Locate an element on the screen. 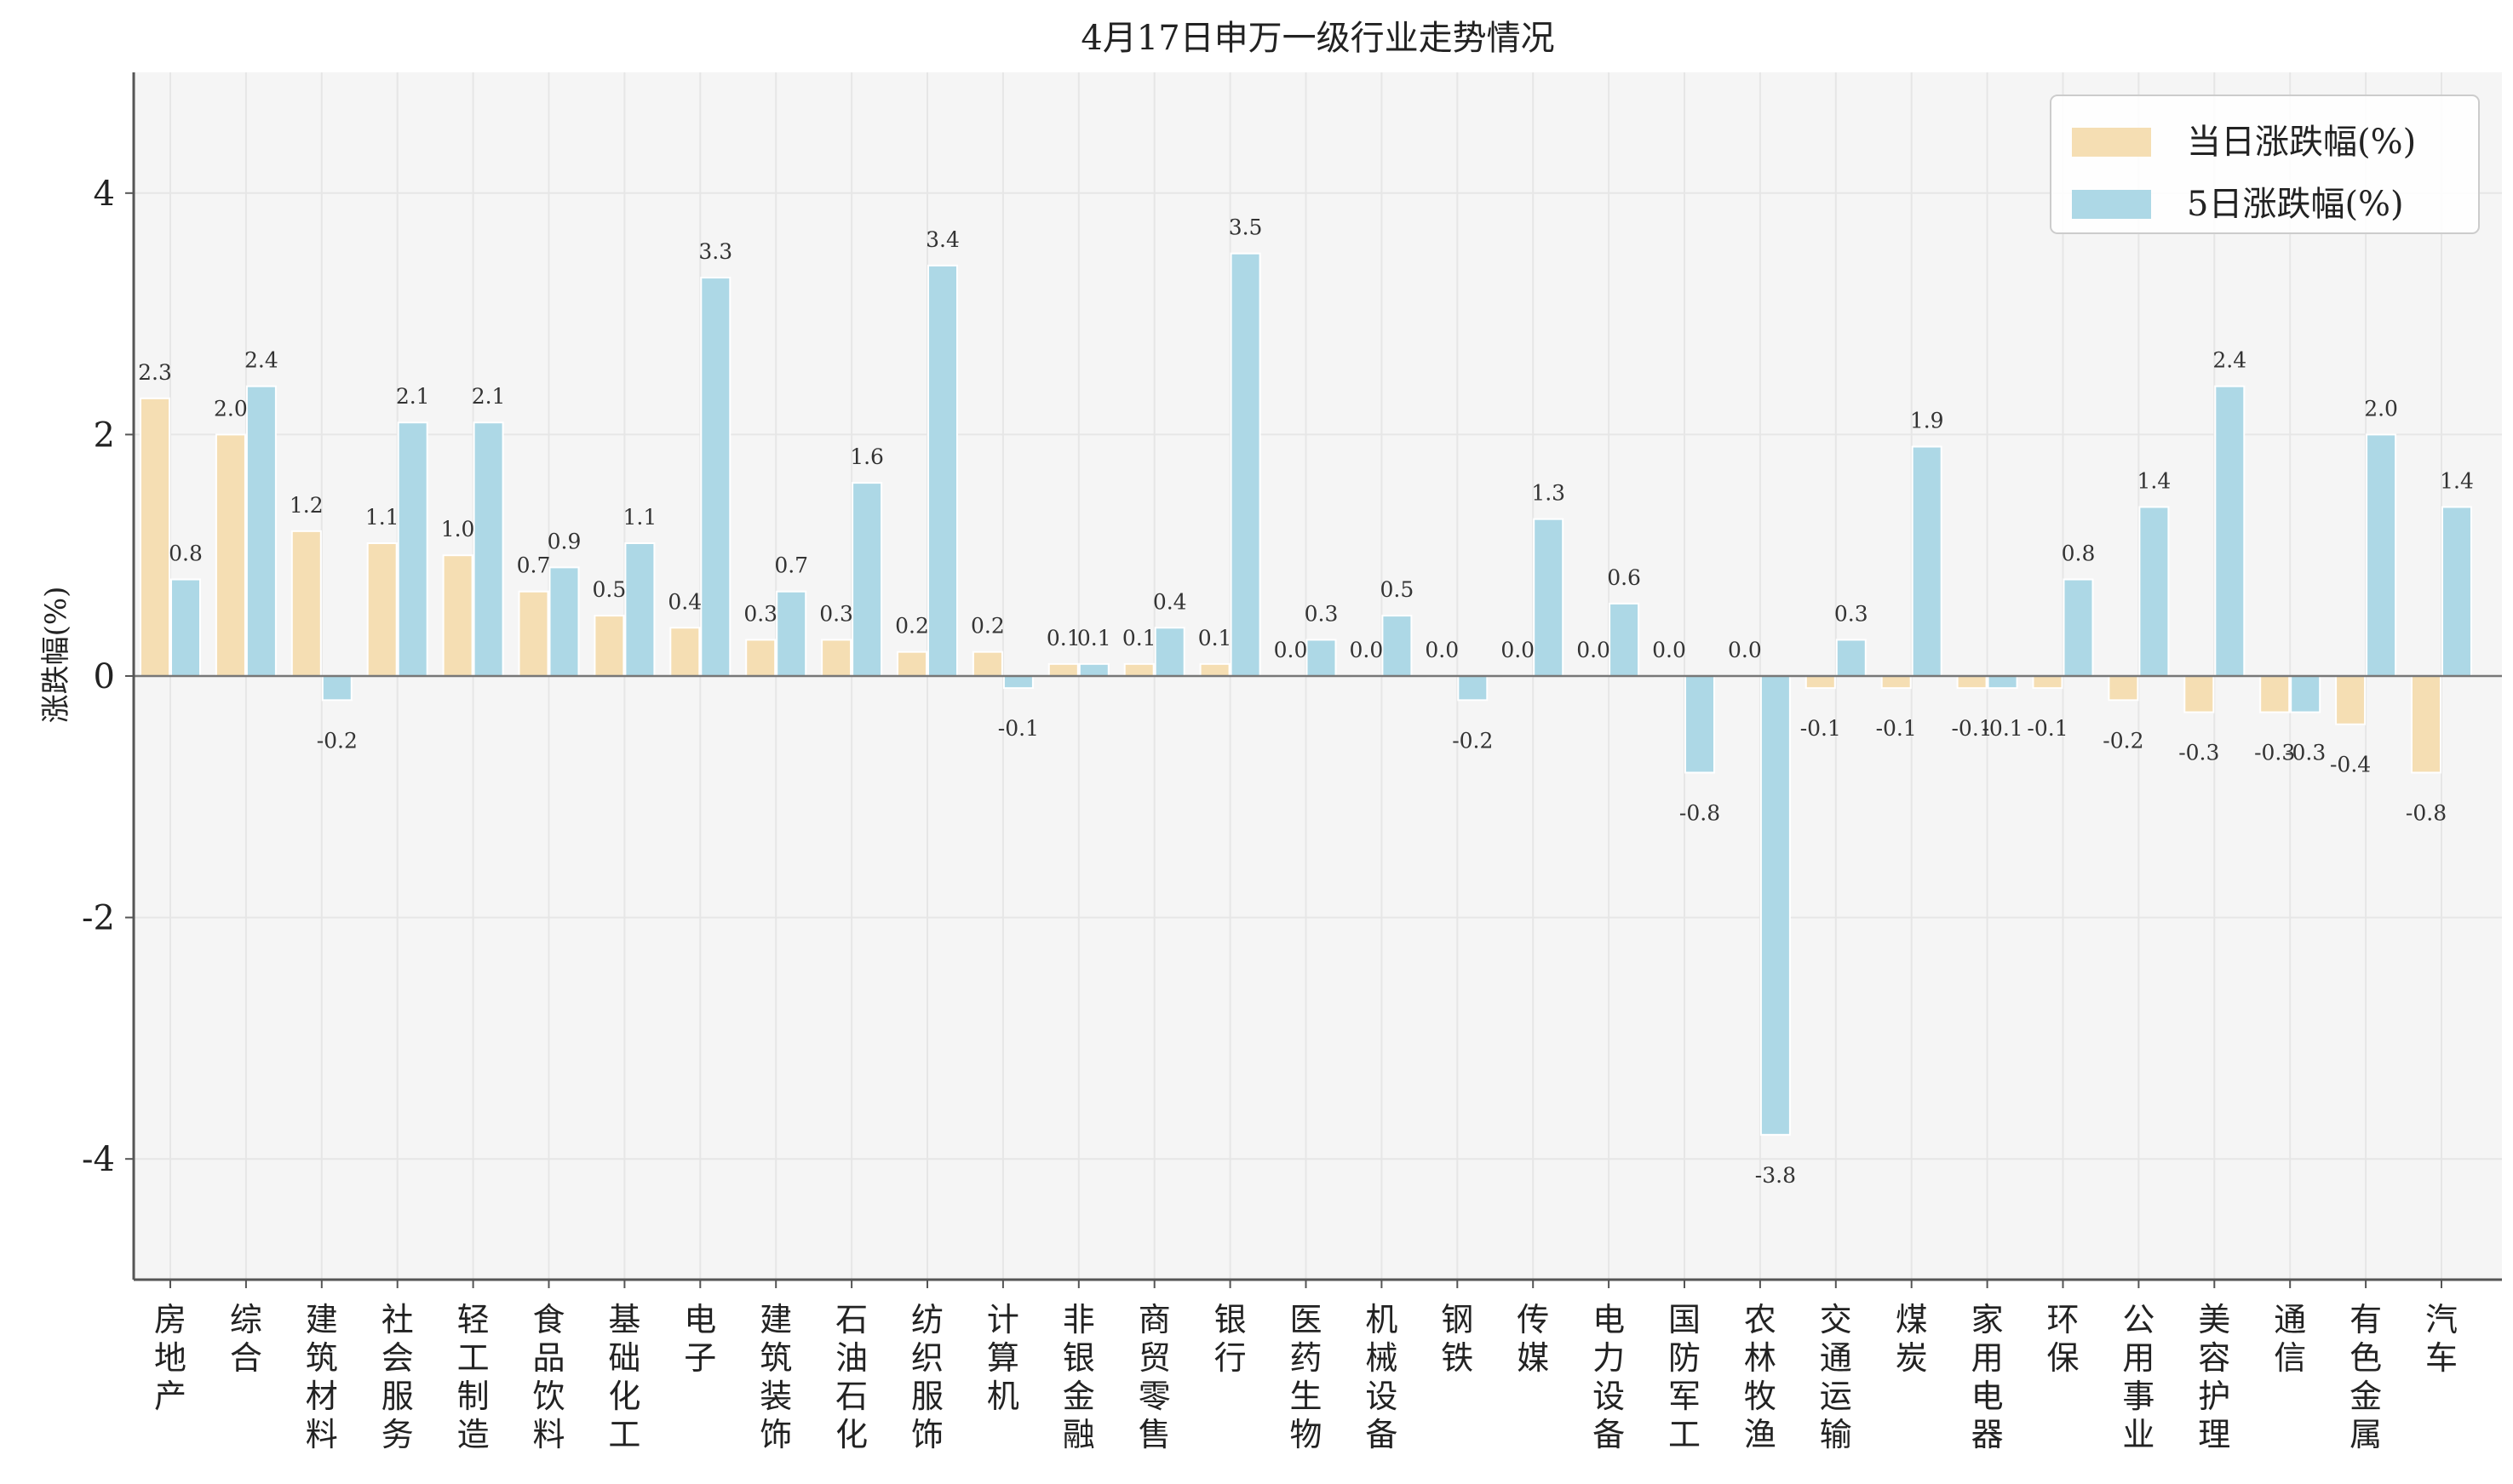 The image size is (2513, 1484). legend-swatch-5day is located at coordinates (2112, 204).